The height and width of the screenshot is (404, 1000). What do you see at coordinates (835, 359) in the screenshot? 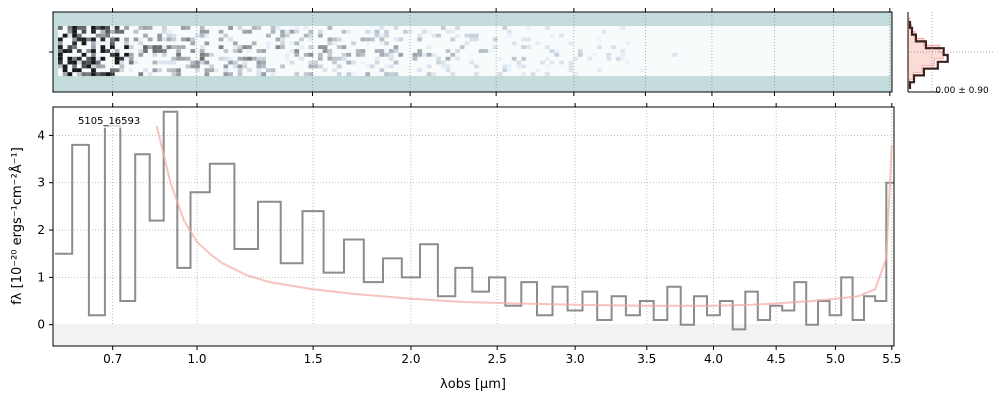
I see `x-tick-label: 5.0` at bounding box center [835, 359].